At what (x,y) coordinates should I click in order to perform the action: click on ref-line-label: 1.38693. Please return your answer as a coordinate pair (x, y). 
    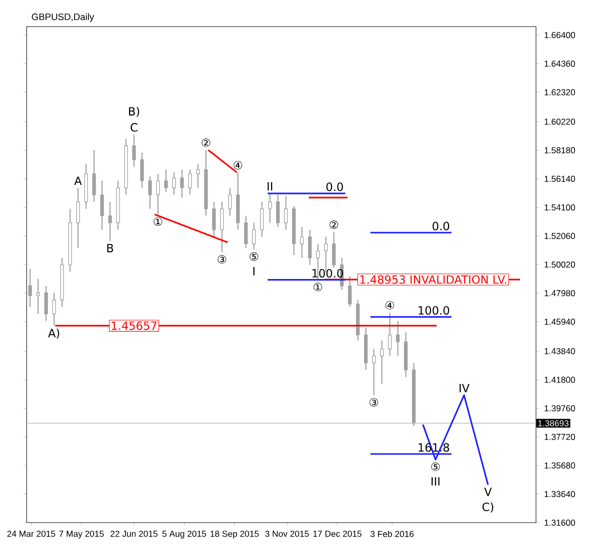
    Looking at the image, I should click on (553, 423).